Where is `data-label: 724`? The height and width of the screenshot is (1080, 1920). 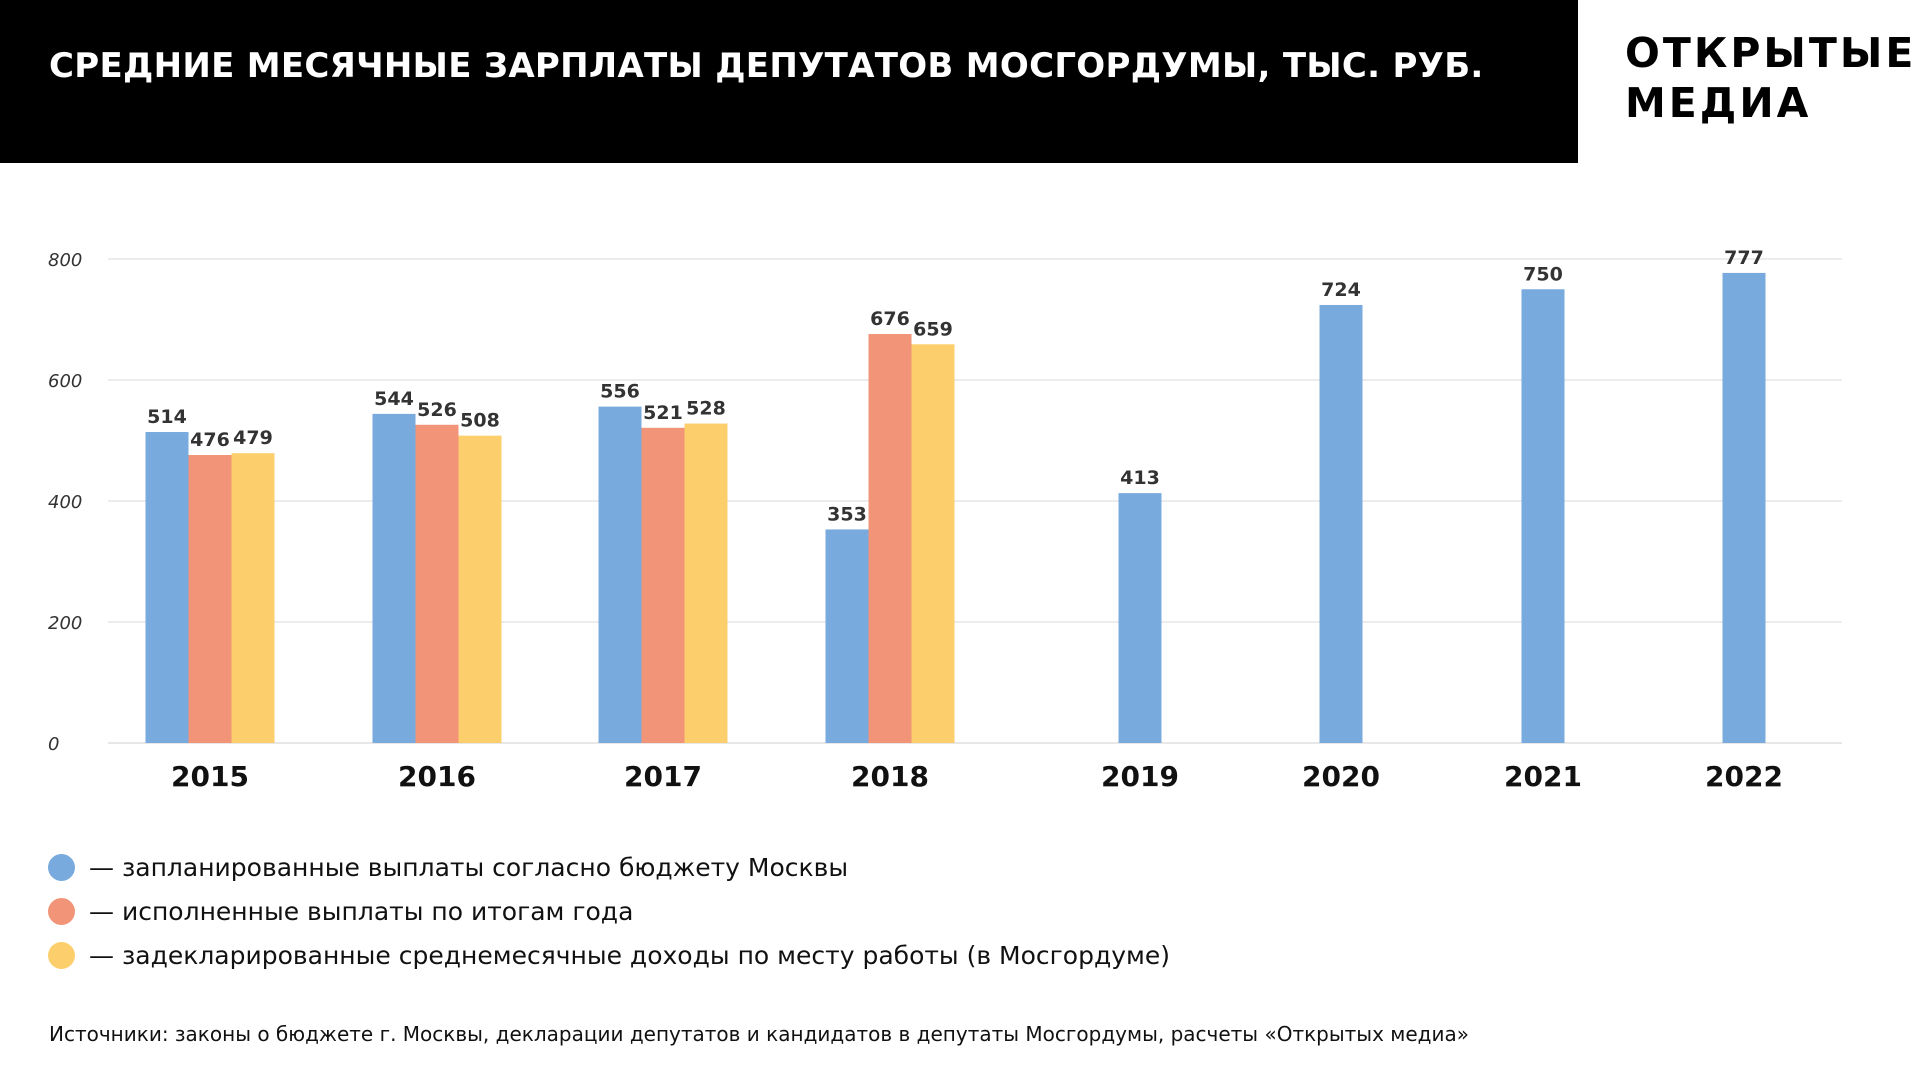
data-label: 724 is located at coordinates (1341, 290).